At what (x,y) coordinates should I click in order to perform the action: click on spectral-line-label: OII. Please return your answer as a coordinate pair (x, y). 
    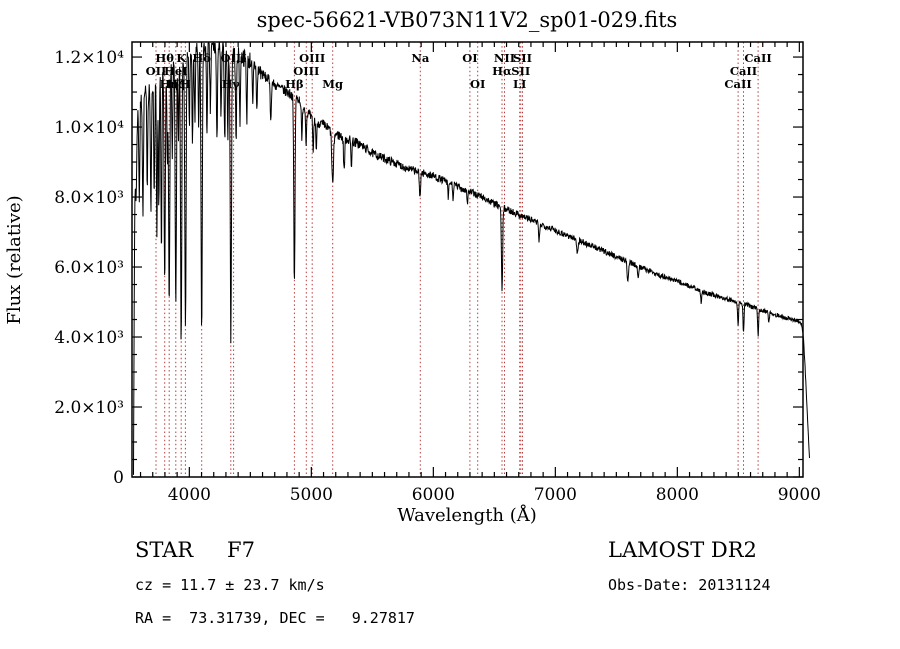
    Looking at the image, I should click on (156, 71).